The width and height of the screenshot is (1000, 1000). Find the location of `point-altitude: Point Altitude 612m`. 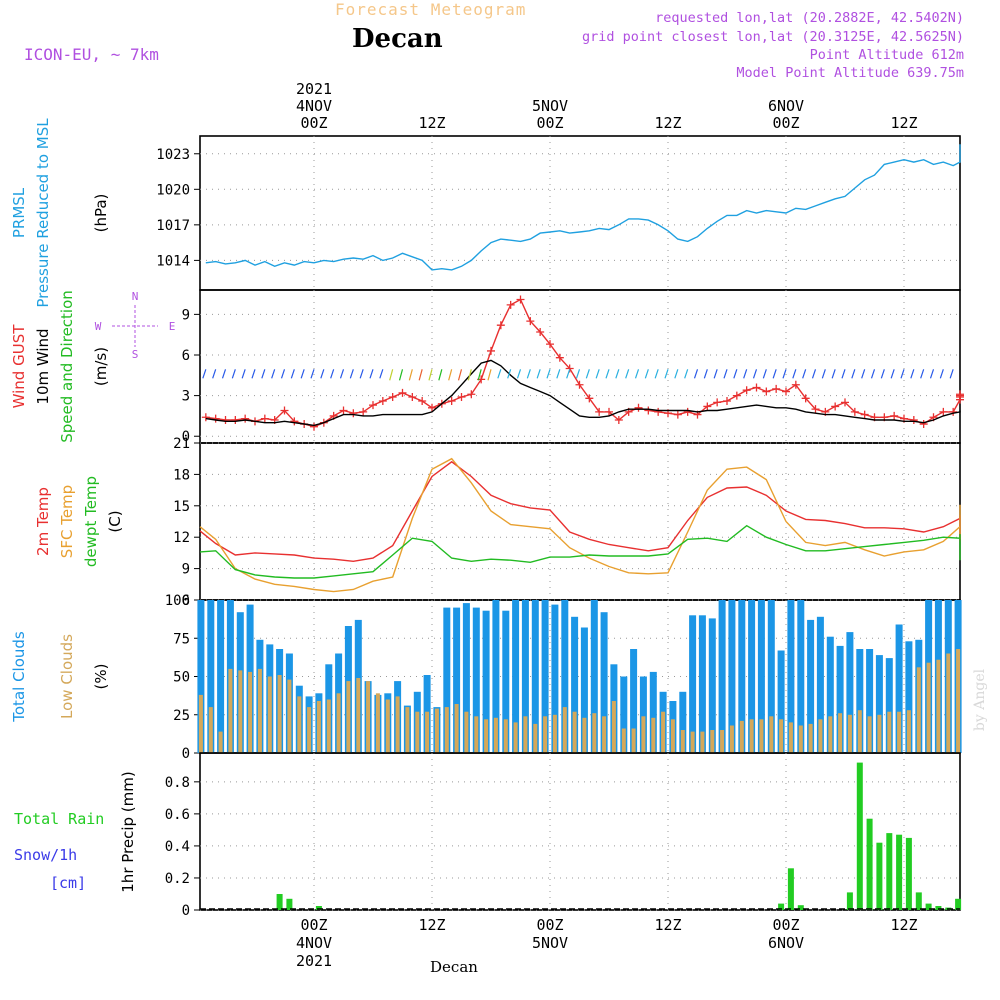

point-altitude: Point Altitude 612m is located at coordinates (886, 55).